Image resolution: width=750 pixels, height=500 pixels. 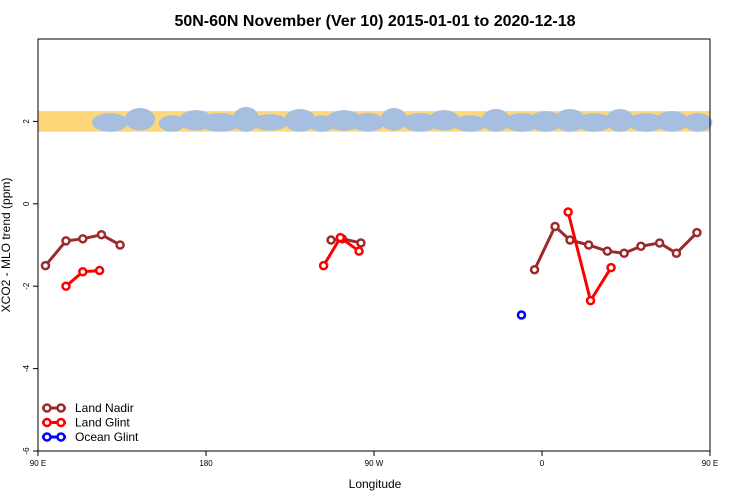 I want to click on legend-label: Ocean Glint, so click(x=107, y=437).